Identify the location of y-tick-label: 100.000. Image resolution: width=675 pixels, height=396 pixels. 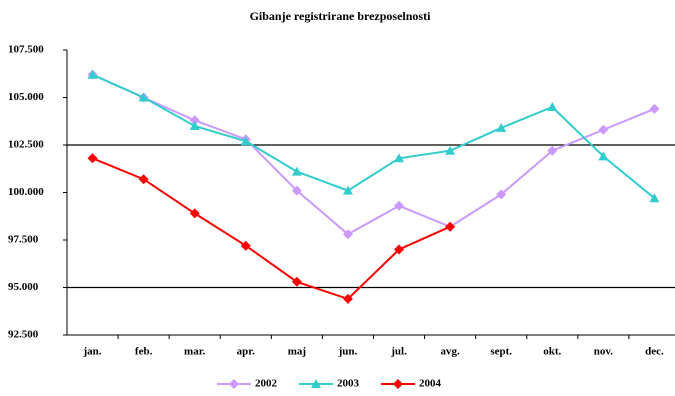
(26, 192).